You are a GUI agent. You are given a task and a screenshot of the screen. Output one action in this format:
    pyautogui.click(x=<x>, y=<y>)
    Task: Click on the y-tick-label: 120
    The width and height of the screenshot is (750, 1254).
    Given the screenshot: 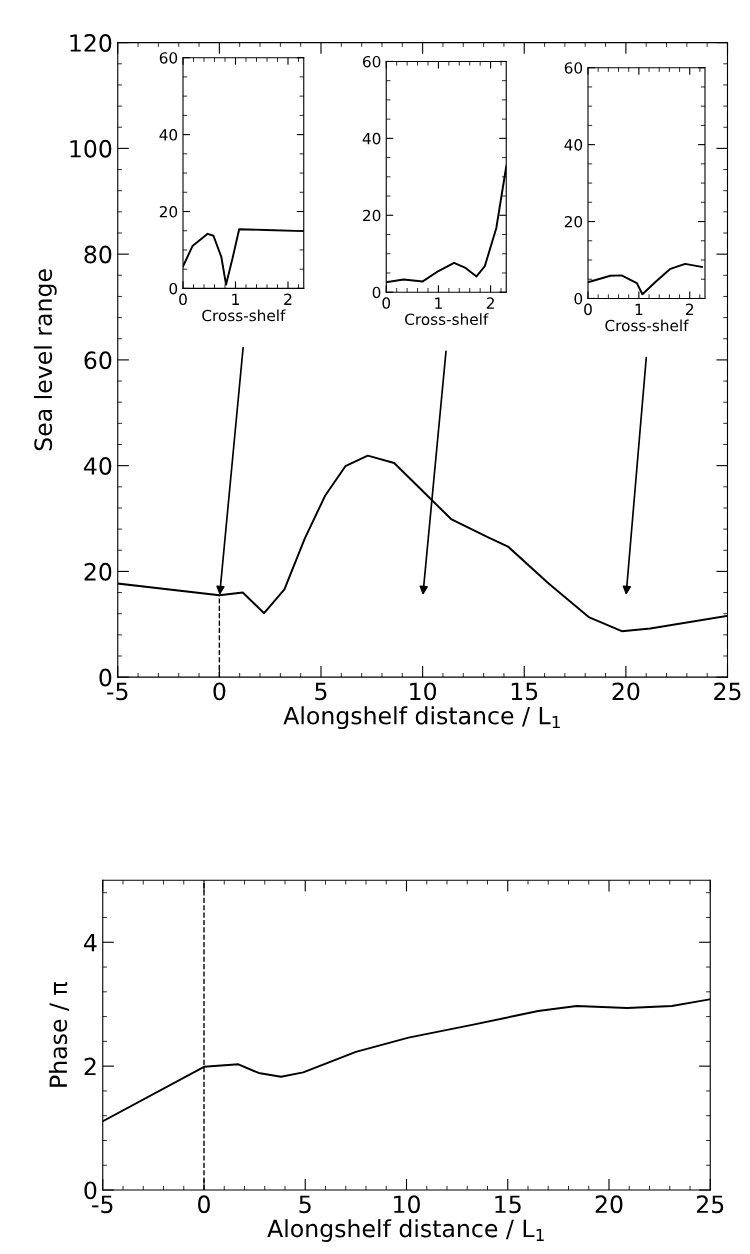 What is the action you would take?
    pyautogui.click(x=91, y=43)
    